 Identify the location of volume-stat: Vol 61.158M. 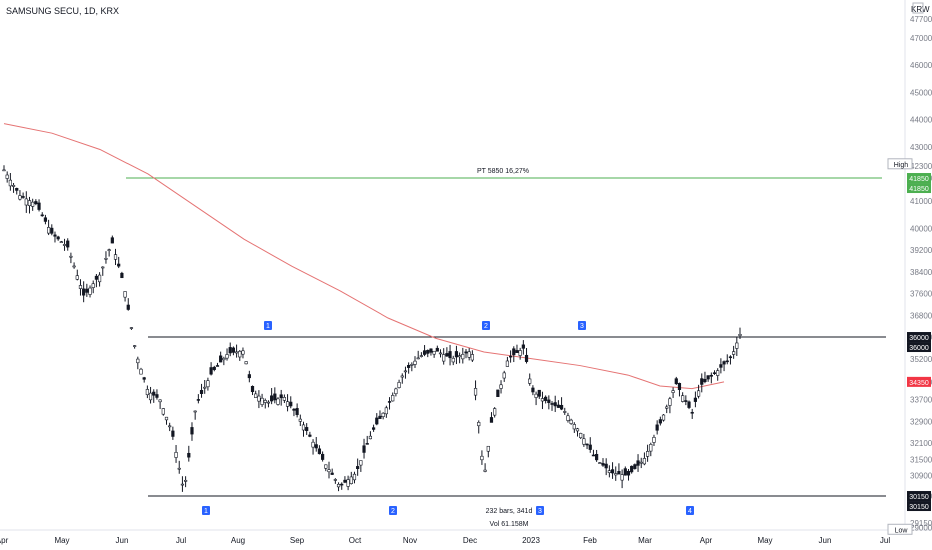
(509, 524).